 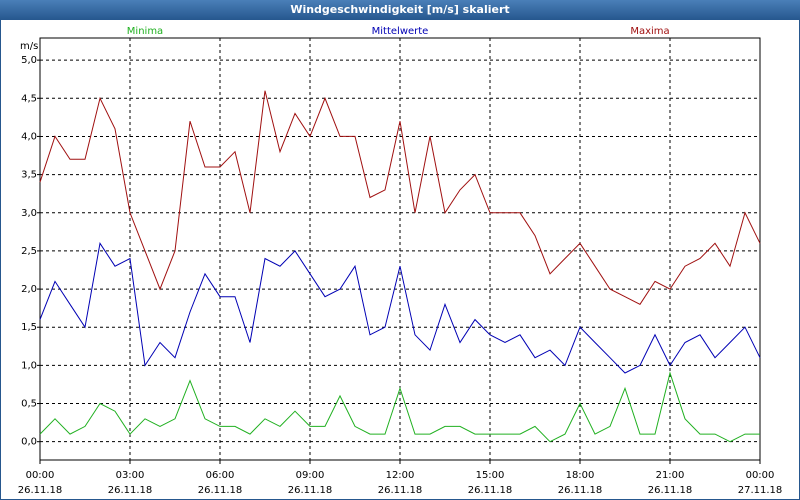 I want to click on legend-label: Mittelwerte, so click(x=400, y=31).